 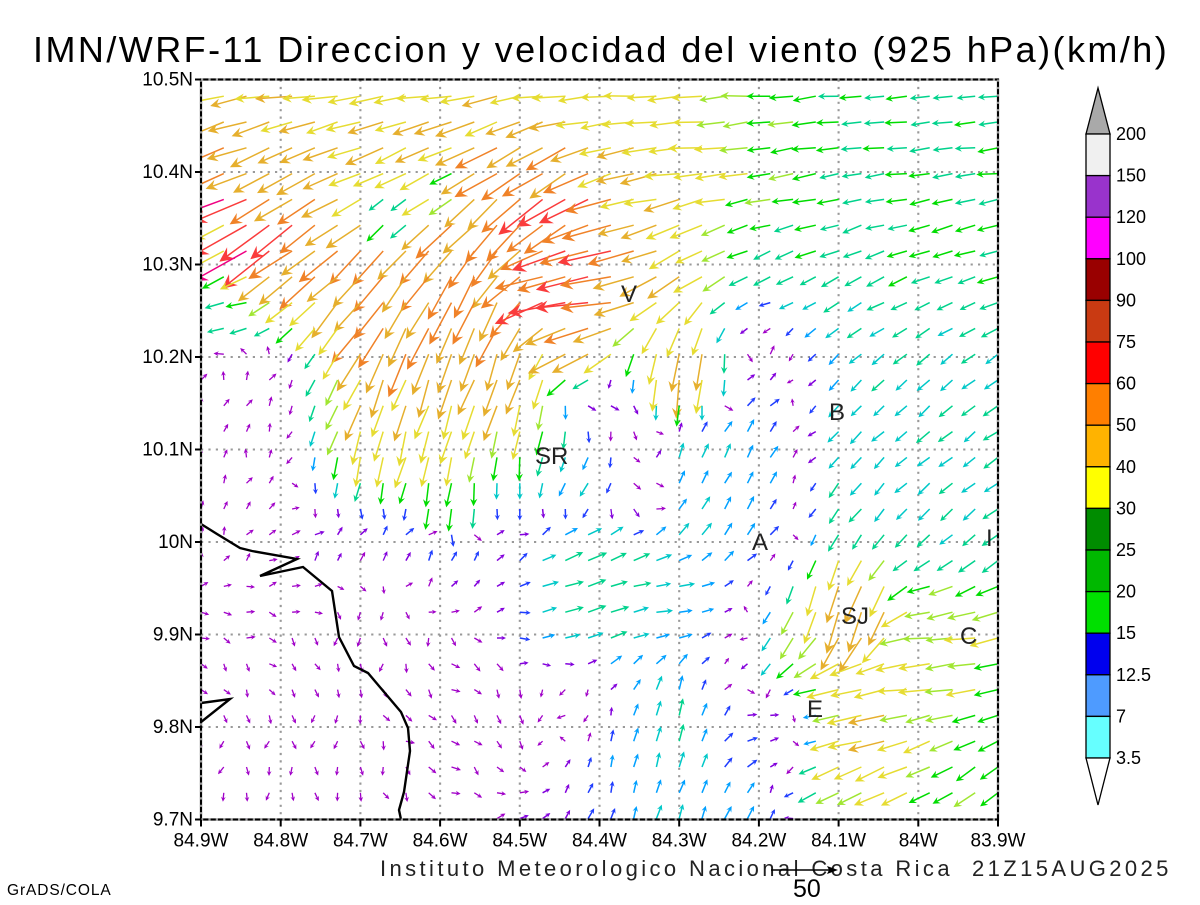 I want to click on svg-text: 10.3N, so click(x=167, y=265).